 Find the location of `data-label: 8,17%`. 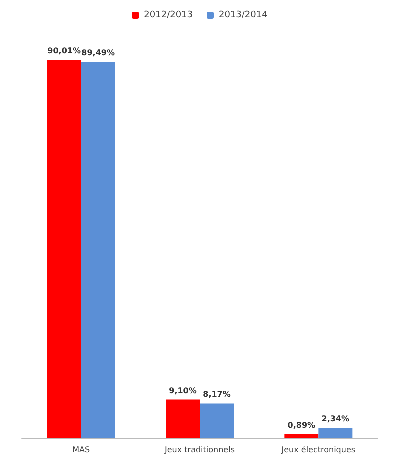

data-label: 8,17% is located at coordinates (217, 395).